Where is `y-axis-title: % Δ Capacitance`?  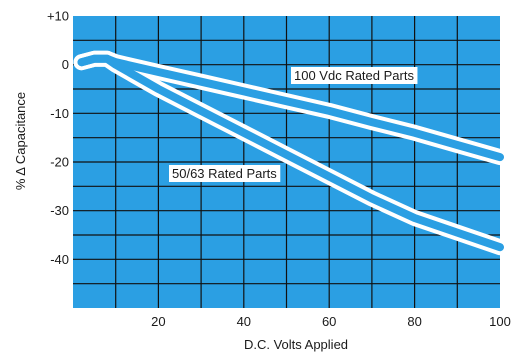
y-axis-title: % Δ Capacitance is located at coordinates (20, 141).